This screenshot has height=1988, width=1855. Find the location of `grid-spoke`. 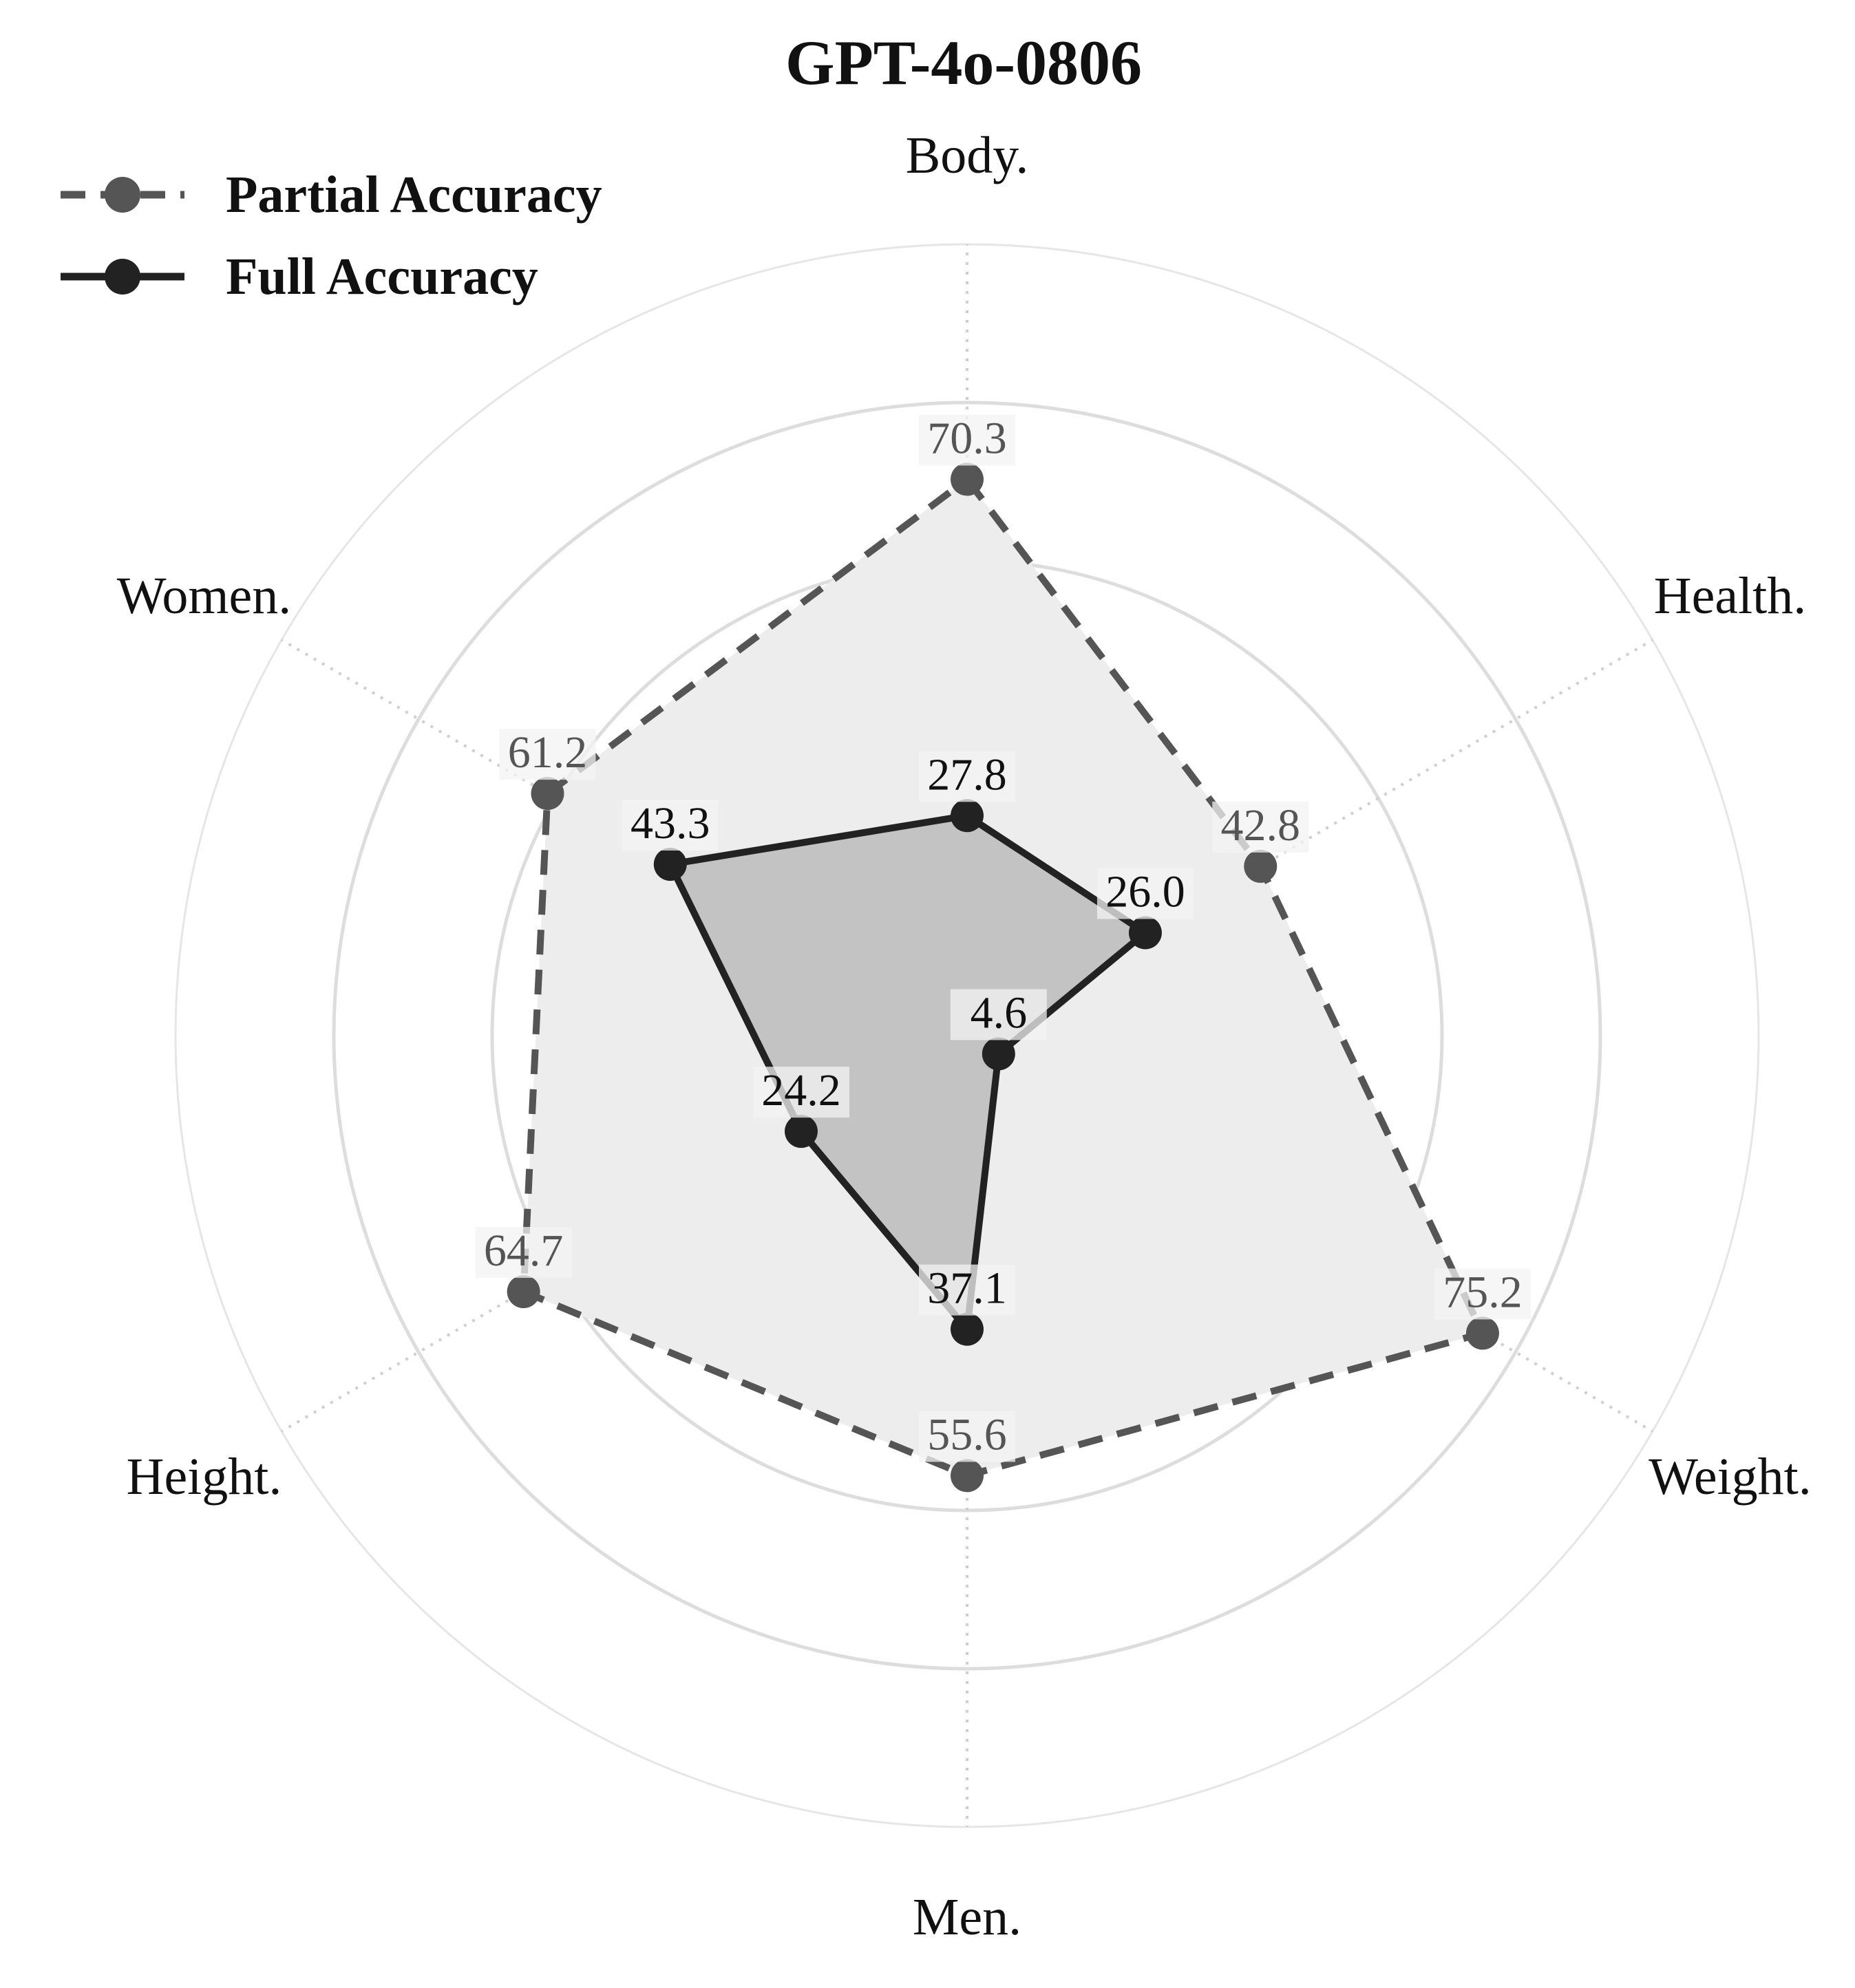

grid-spoke is located at coordinates (1309, 838).